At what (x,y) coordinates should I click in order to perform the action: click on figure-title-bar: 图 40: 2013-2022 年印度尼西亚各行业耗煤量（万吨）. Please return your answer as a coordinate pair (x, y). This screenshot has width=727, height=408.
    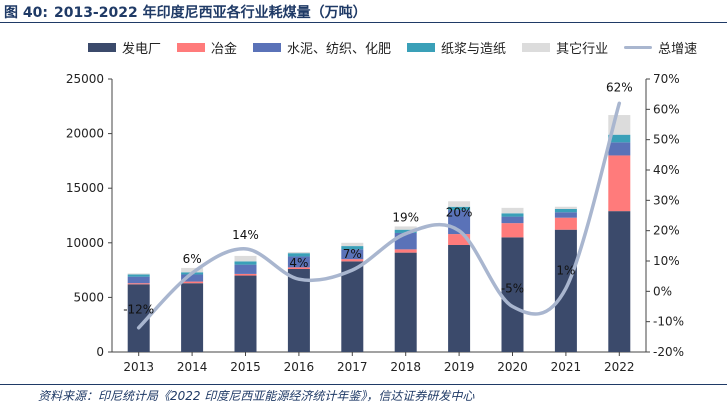
    Looking at the image, I should click on (363, 11).